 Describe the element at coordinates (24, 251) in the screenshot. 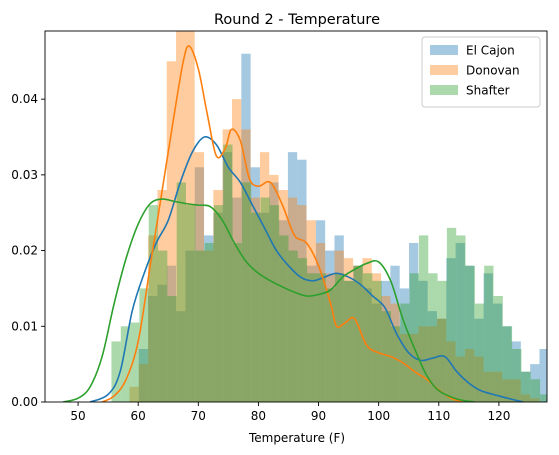

I see `y-tick-label: 0.02` at that location.